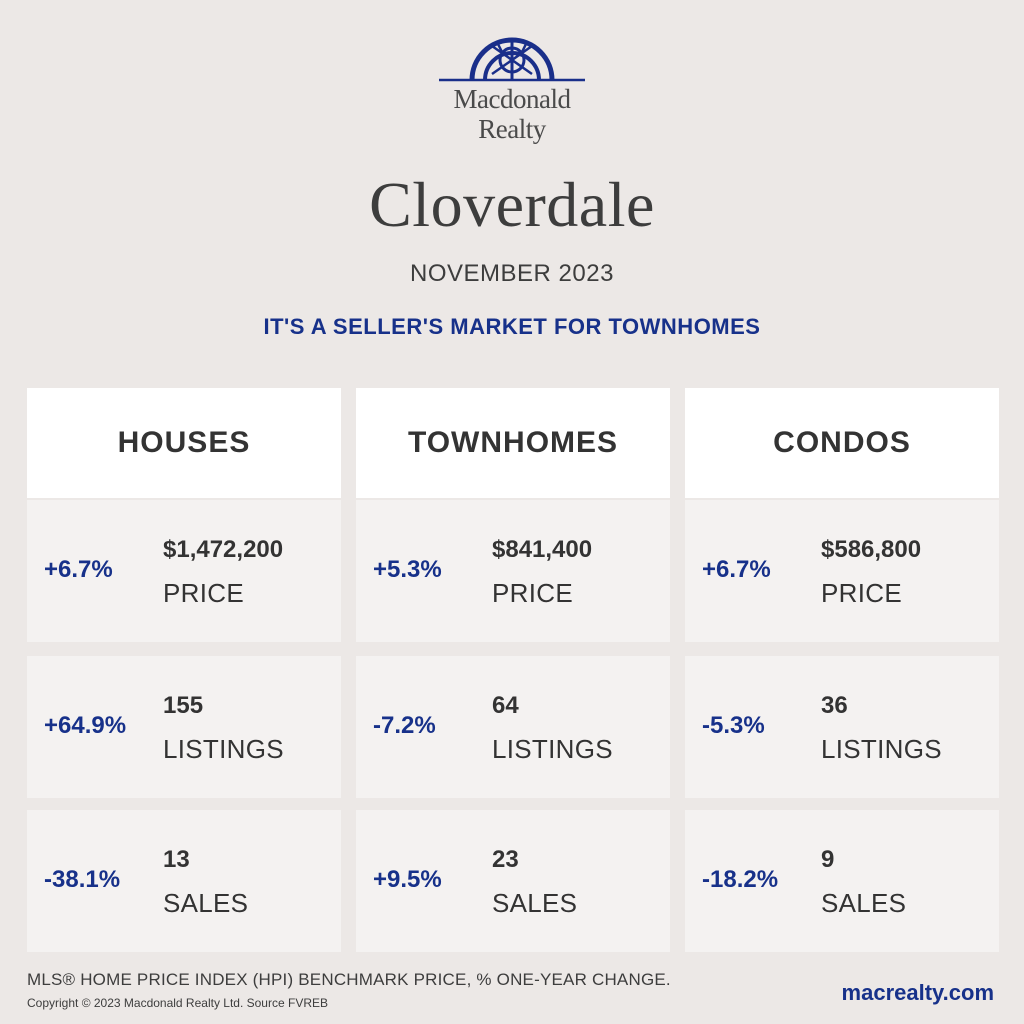 This screenshot has height=1024, width=1024. What do you see at coordinates (184, 443) in the screenshot?
I see `column-title: HOUSES` at bounding box center [184, 443].